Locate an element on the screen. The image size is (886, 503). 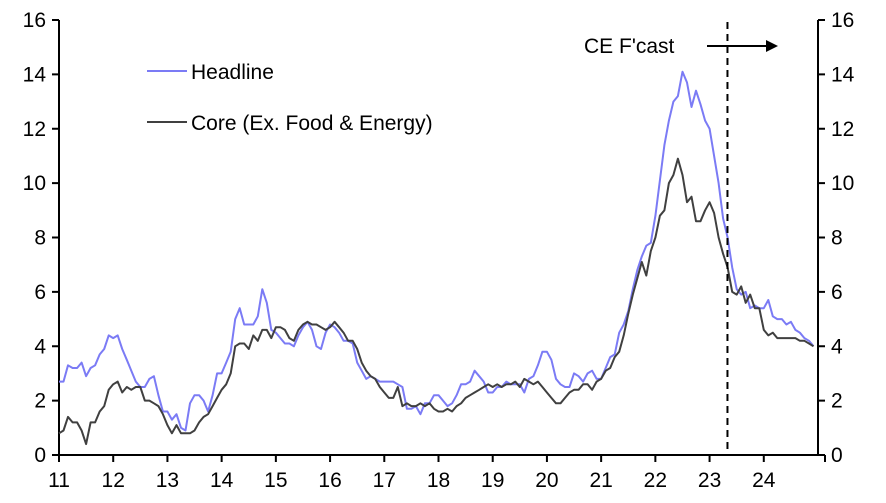
legend-label-core: Core (Ex. Food & Energy) is located at coordinates (312, 123).